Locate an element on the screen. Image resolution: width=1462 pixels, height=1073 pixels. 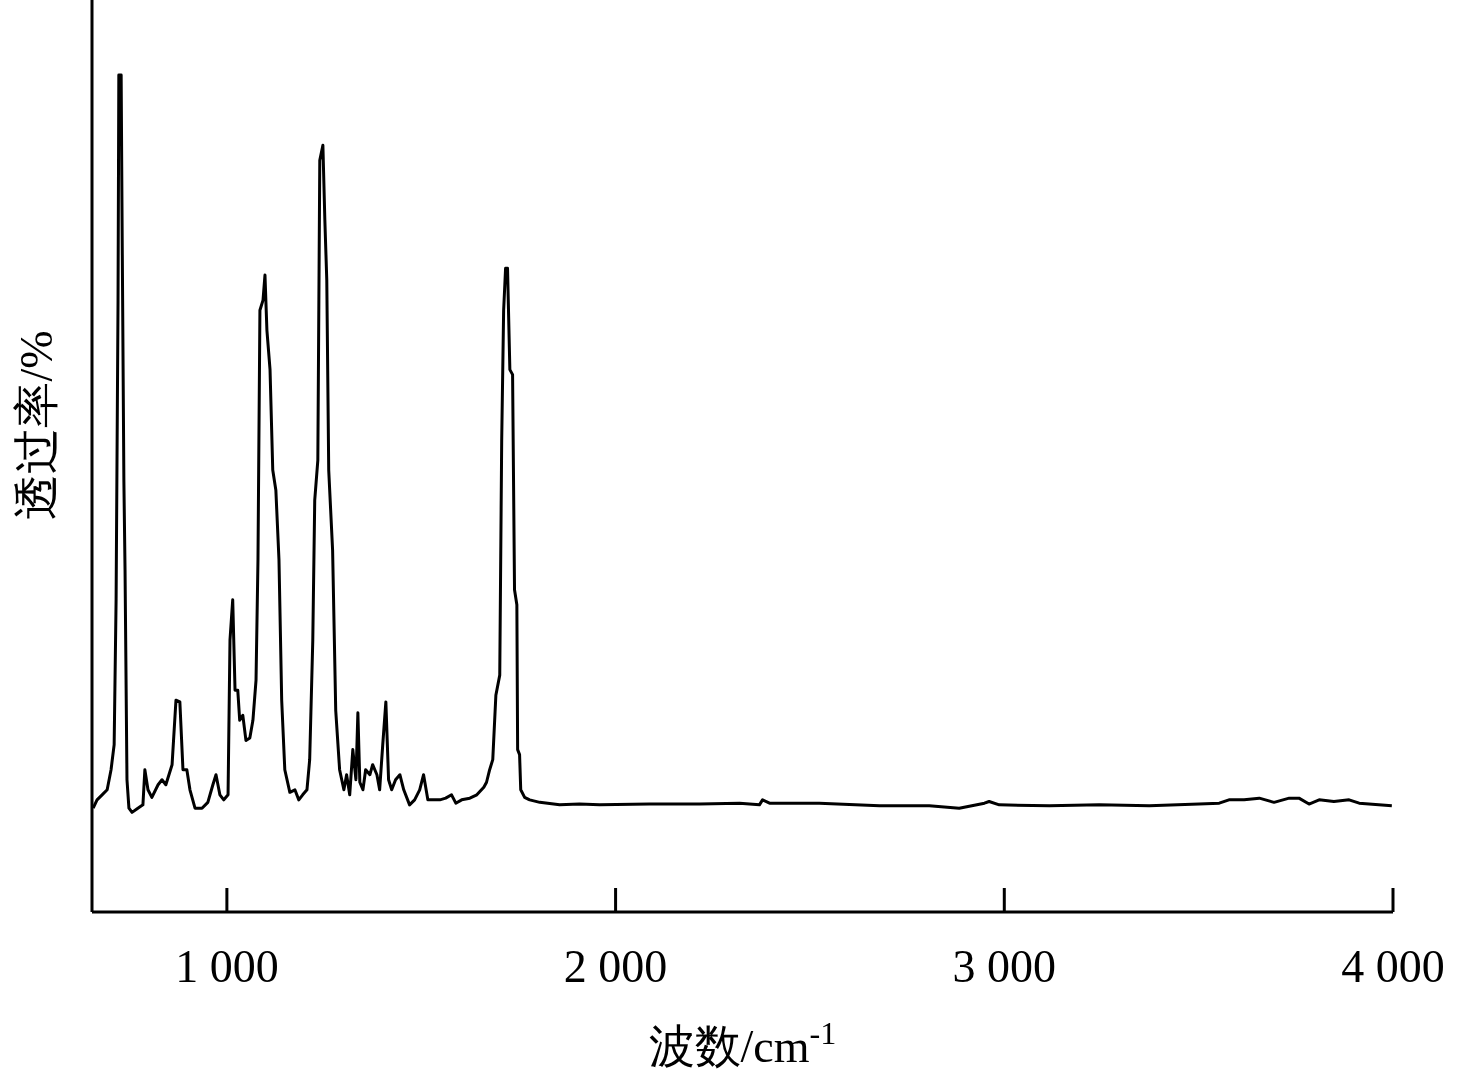
x-tick-label: 2 000 is located at coordinates (615, 966).